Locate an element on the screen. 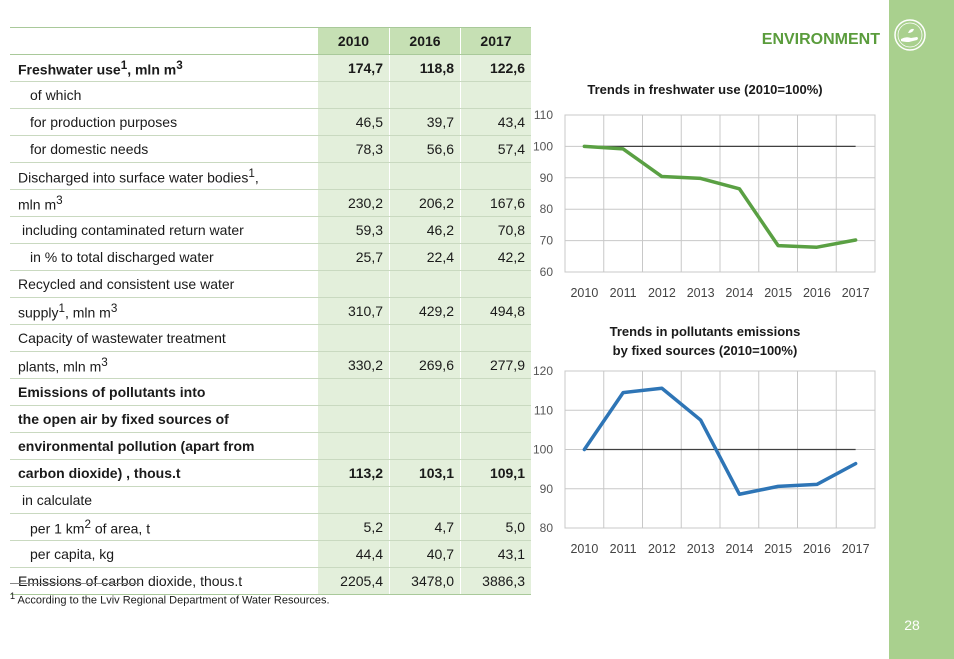 This screenshot has width=954, height=659. row-label: Emissions of pollutants into is located at coordinates (164, 392).